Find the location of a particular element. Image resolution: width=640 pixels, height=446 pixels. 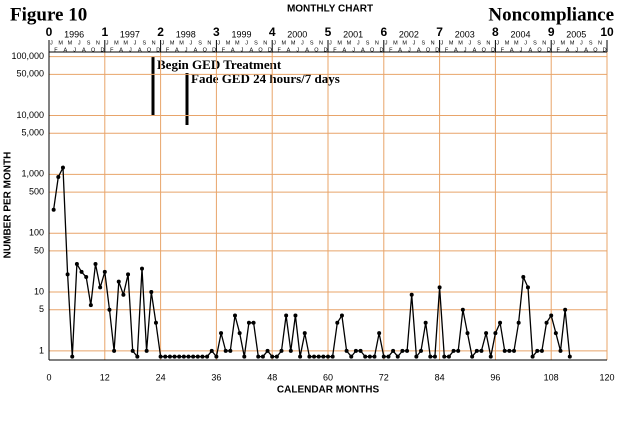

top-tick-label: 3 is located at coordinates (216, 32).